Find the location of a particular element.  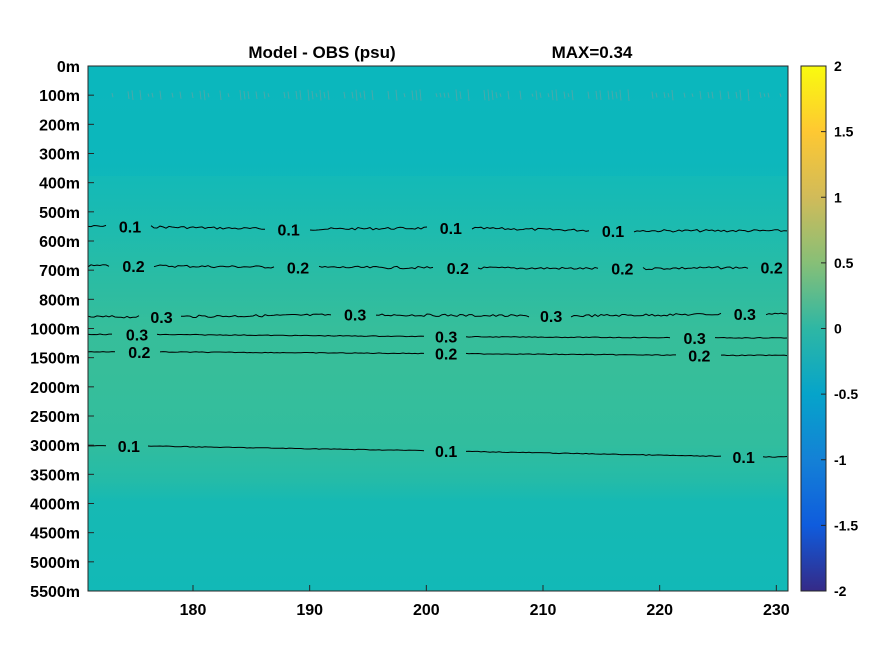

y-tick-label: 800m is located at coordinates (59, 300).